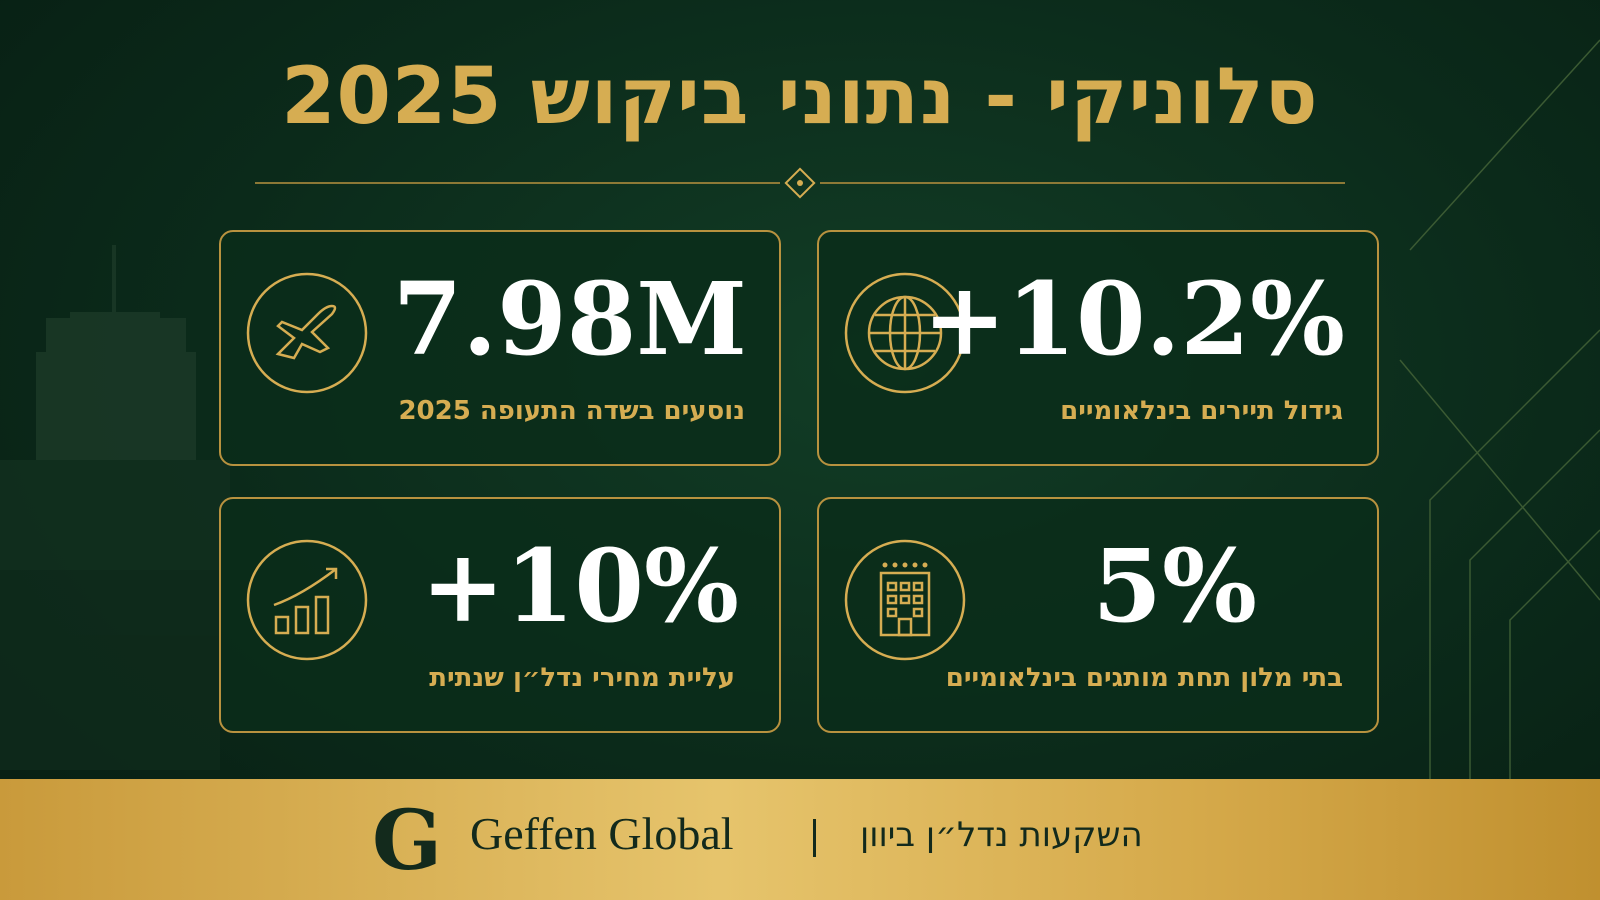 The height and width of the screenshot is (900, 1600). I want to click on stat-label: עליית מחירי נדל״ן שנתית, so click(582, 678).